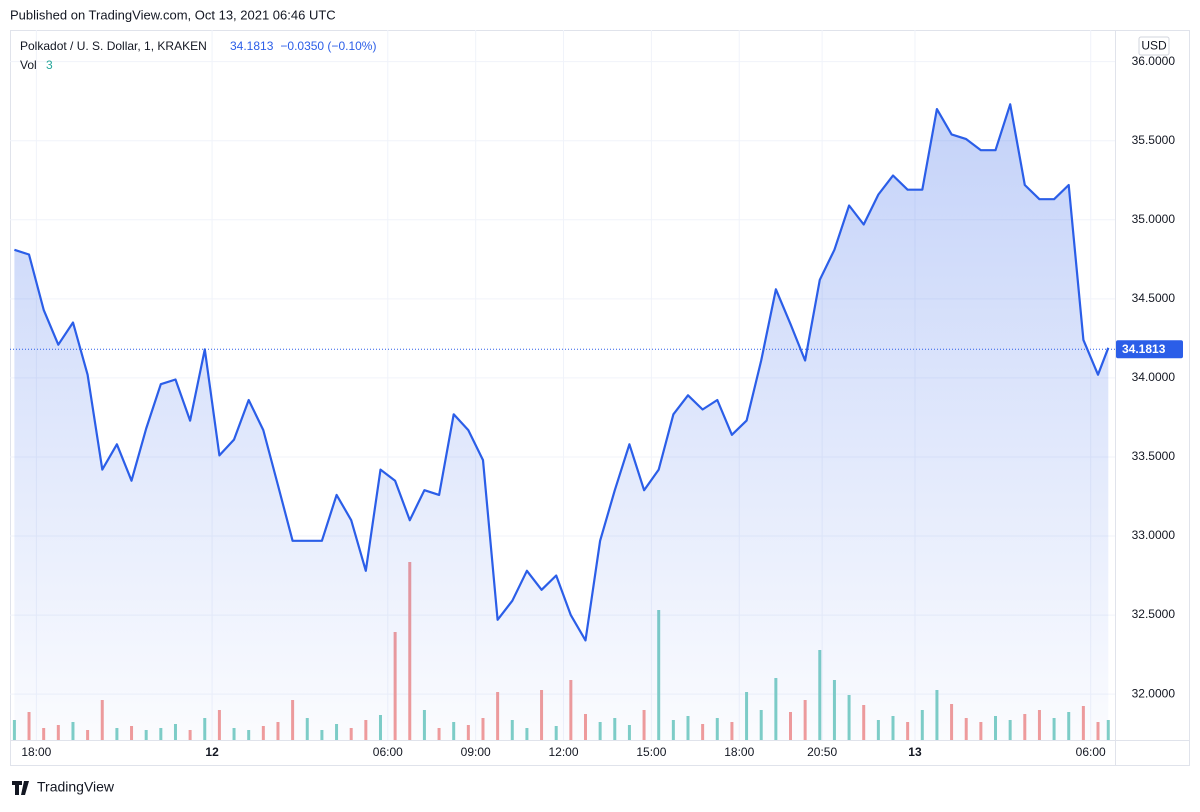  I want to click on y-tick-label: 32.5000, so click(1154, 614).